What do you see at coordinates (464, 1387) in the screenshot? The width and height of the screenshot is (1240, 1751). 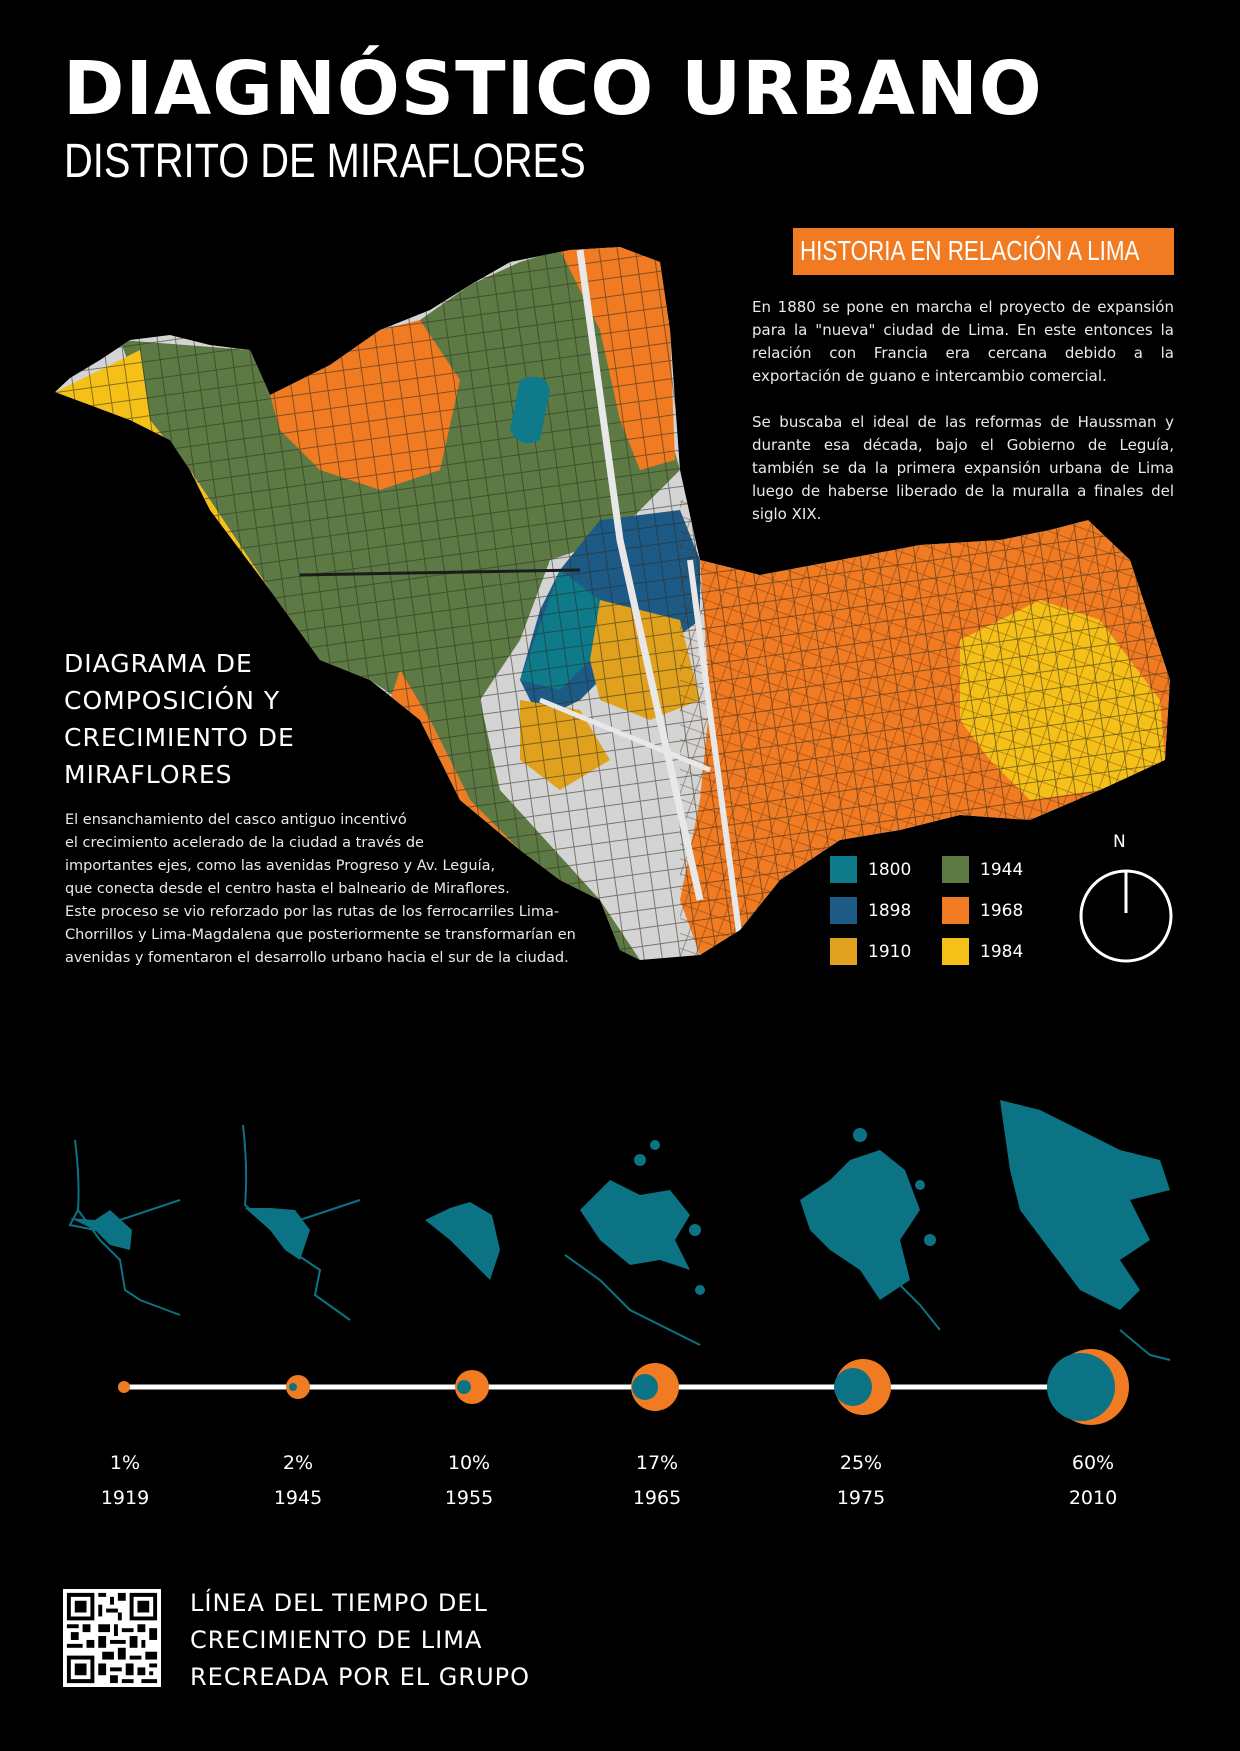 I see `timeline-bubble-1955-inner` at bounding box center [464, 1387].